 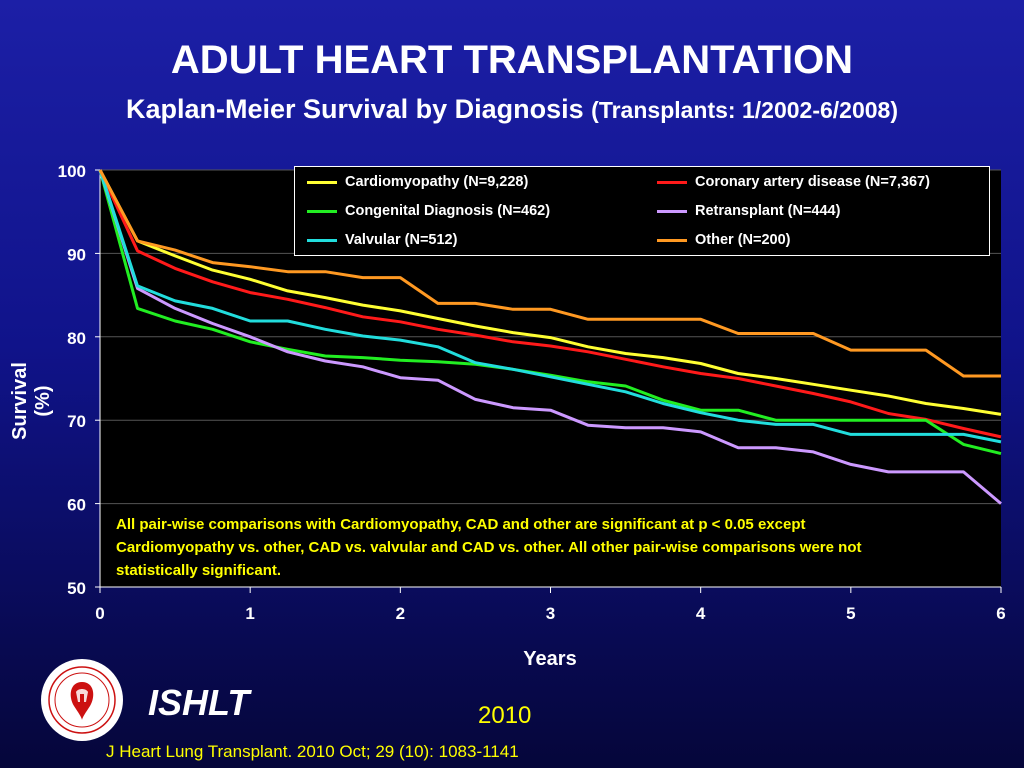 I want to click on legend-item-3: Congenital Diagnosis (N=462), so click(x=428, y=211).